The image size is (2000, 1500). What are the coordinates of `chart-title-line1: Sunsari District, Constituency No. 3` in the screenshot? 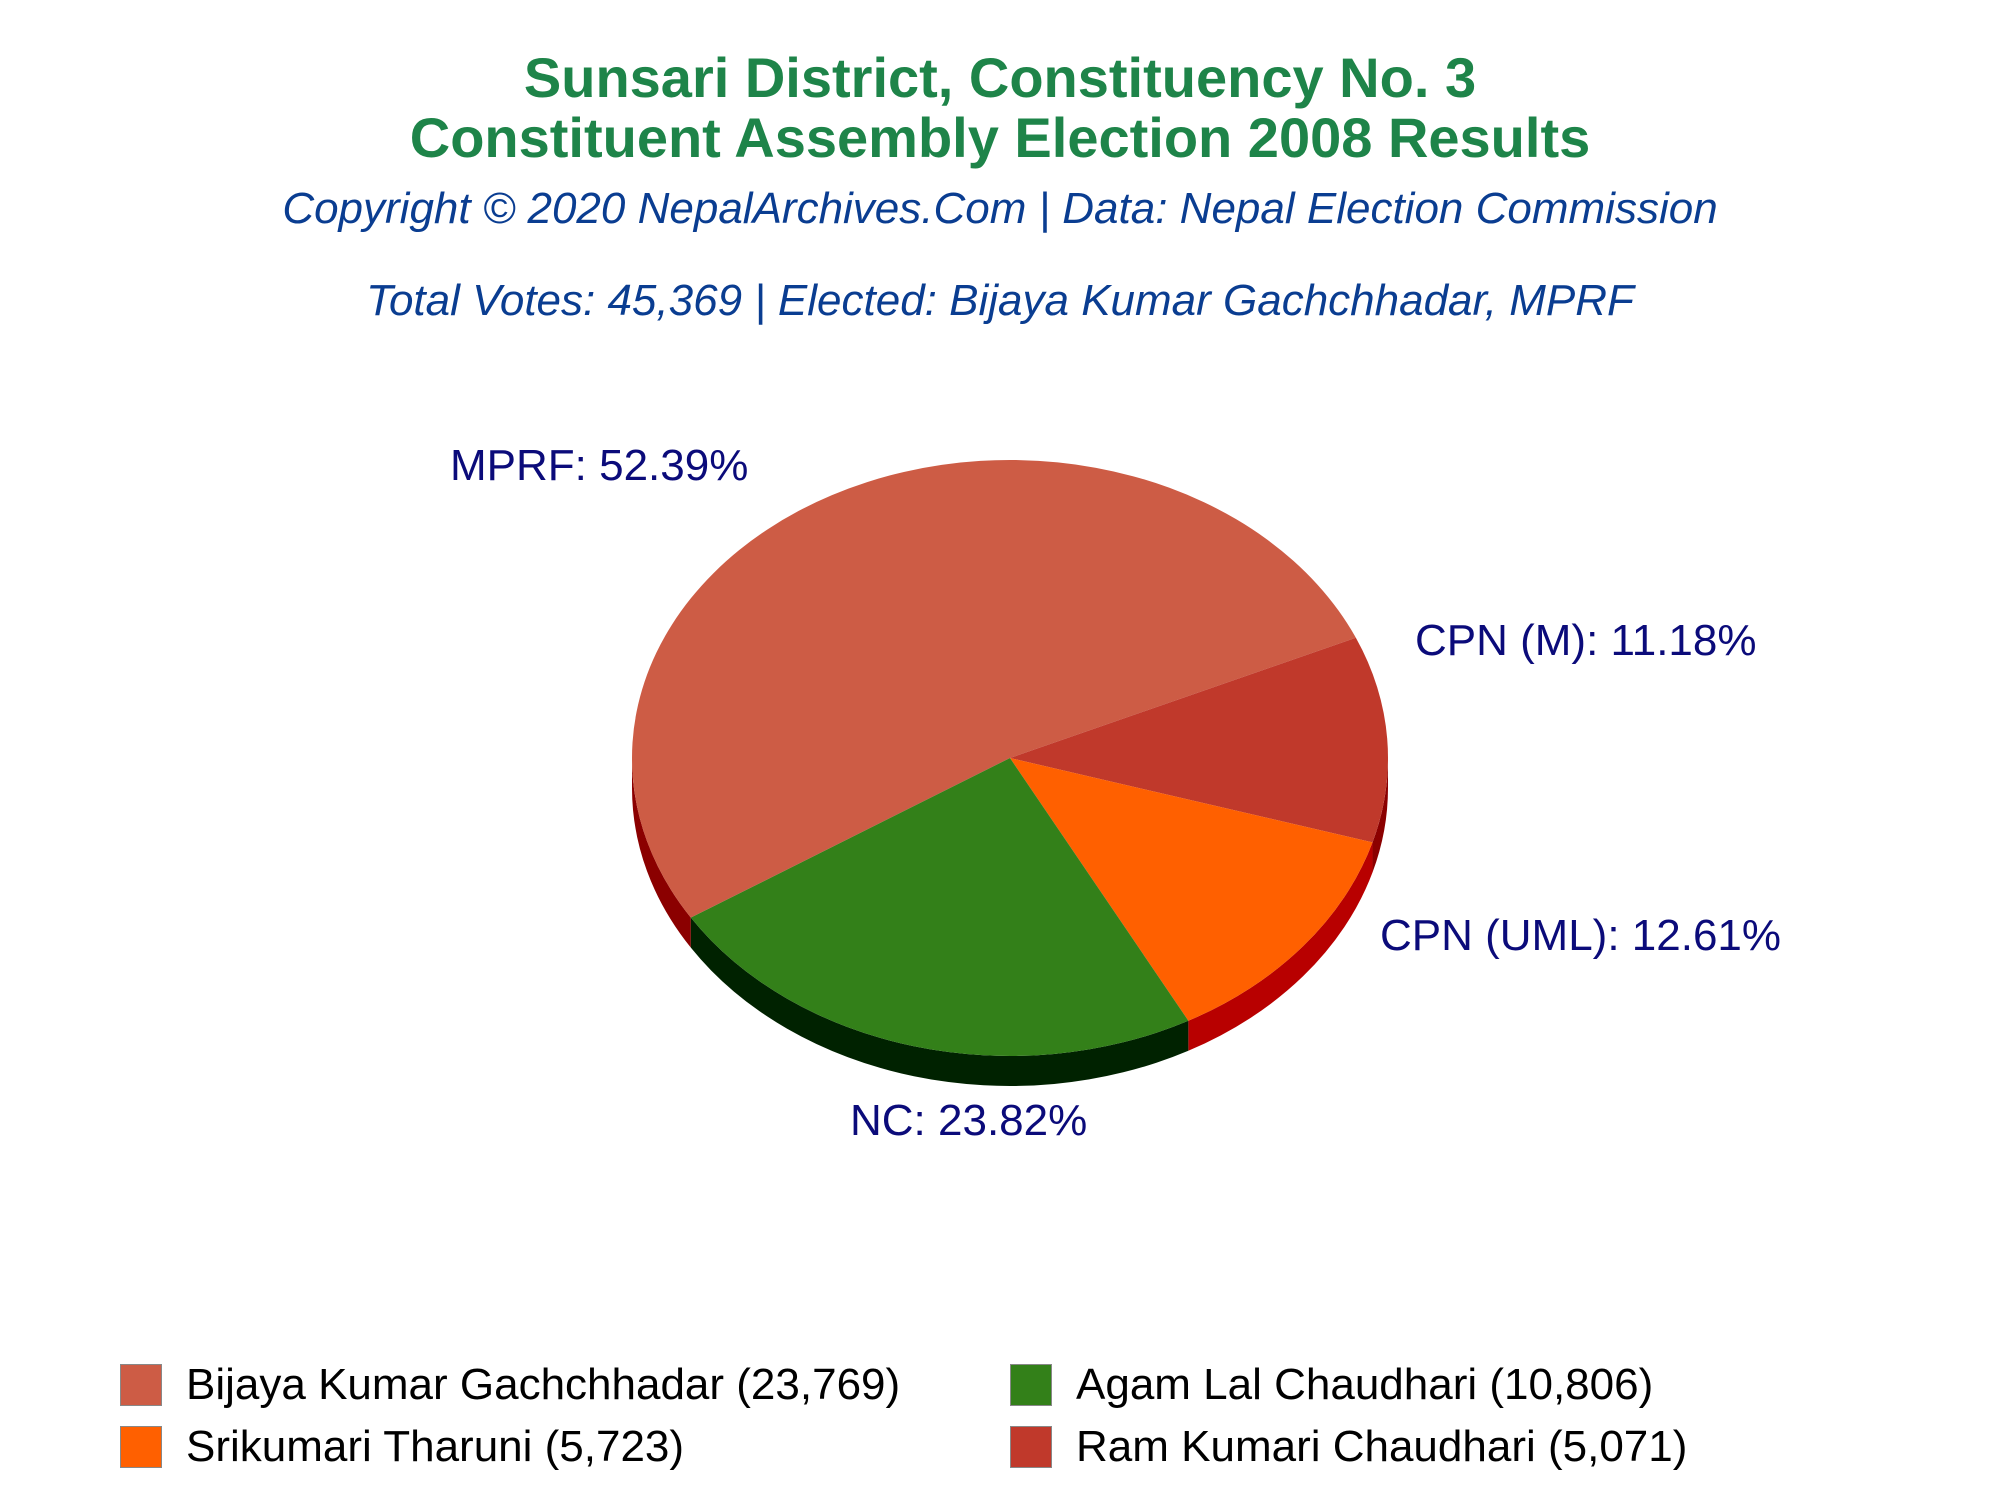 It's located at (1000, 77).